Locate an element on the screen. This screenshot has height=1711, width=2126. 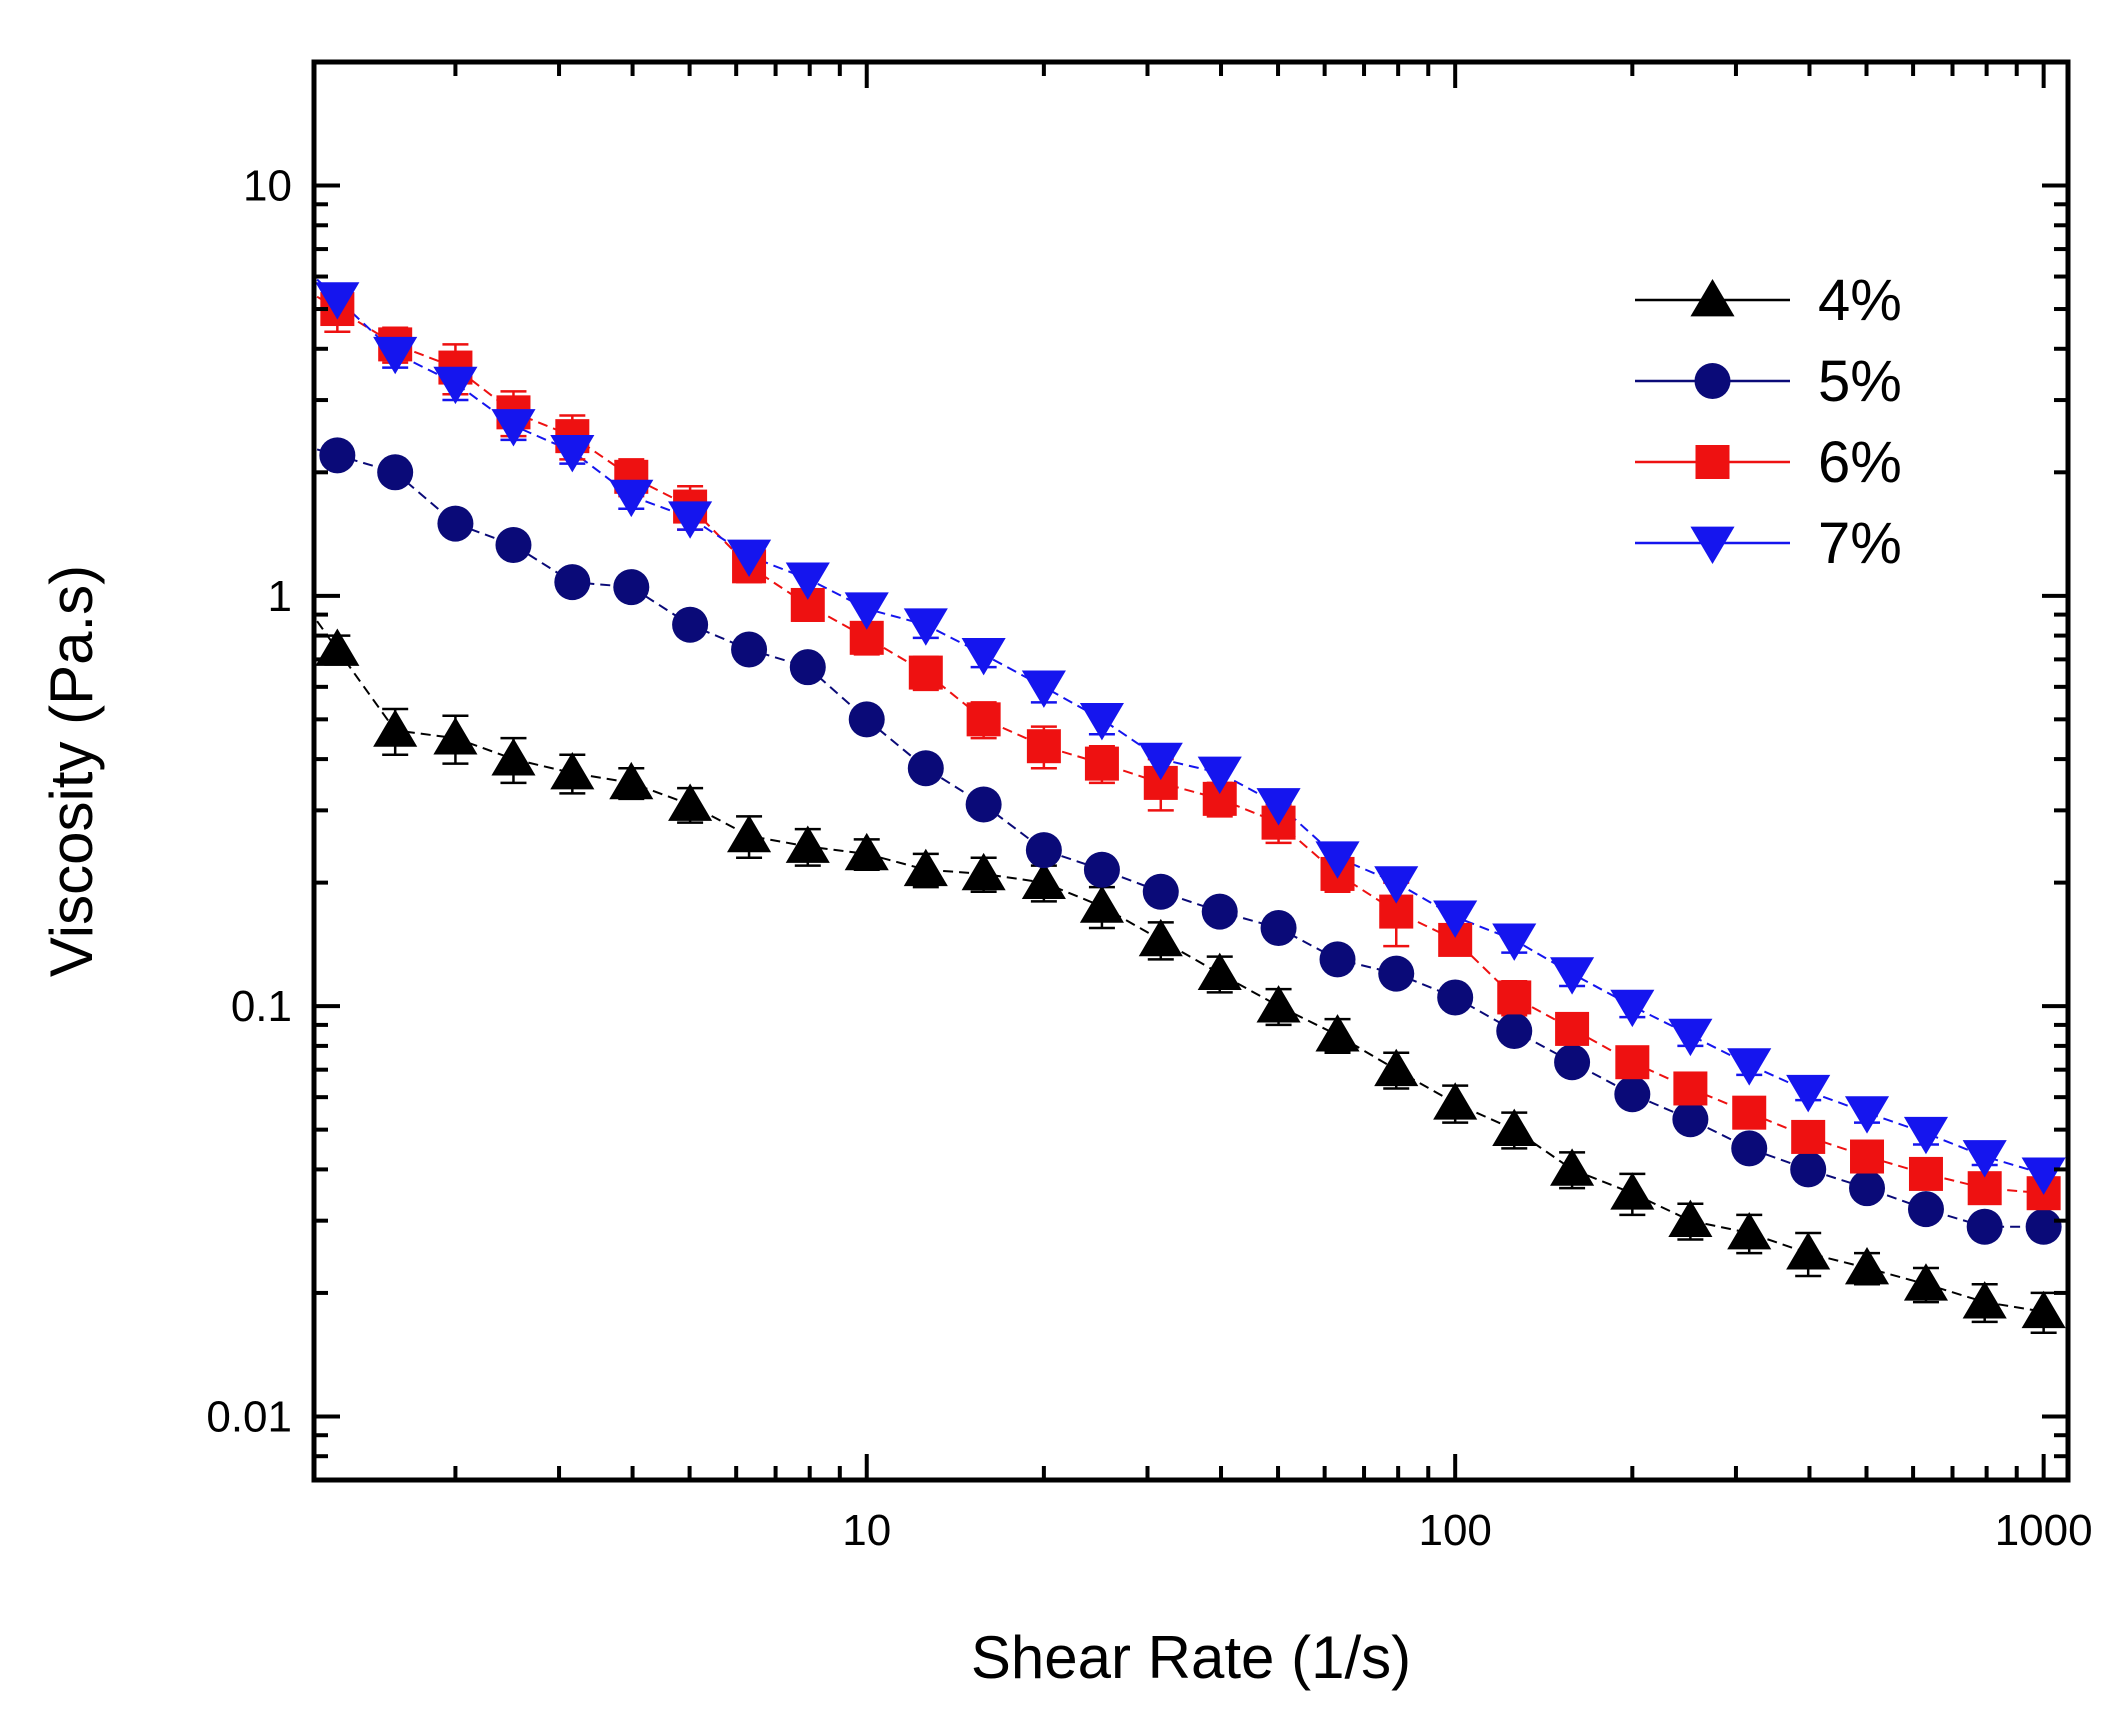
legend-entry-5pct: 5% is located at coordinates (1768, 381).